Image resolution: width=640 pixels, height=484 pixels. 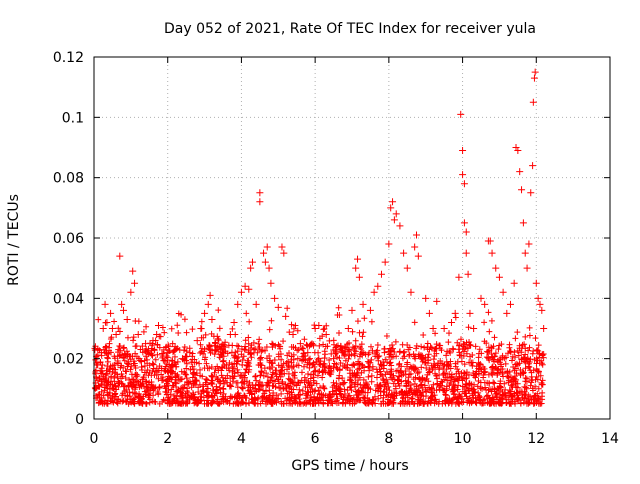 What do you see at coordinates (167, 439) in the screenshot?
I see `x-tick-label: 2` at bounding box center [167, 439].